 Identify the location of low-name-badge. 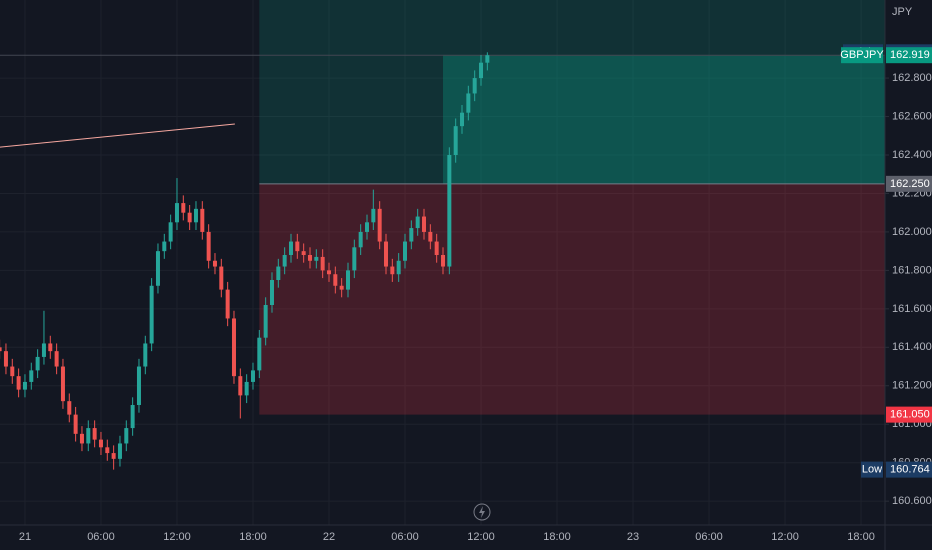
(872, 469).